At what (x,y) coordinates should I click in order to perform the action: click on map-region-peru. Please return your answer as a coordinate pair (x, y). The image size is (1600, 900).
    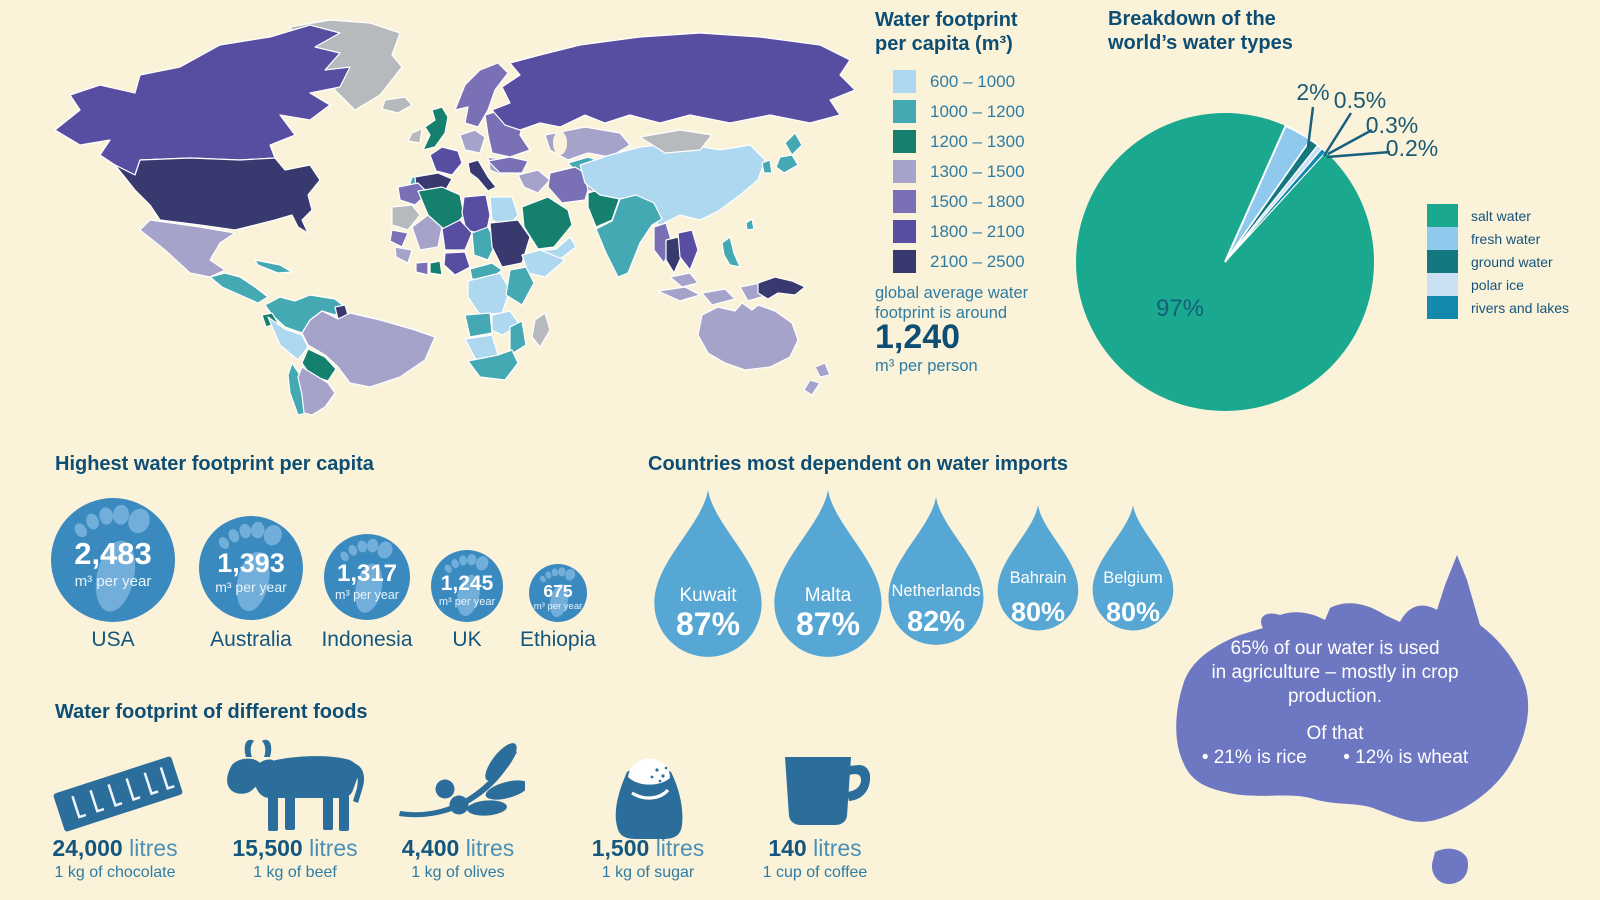
    Looking at the image, I should click on (288, 338).